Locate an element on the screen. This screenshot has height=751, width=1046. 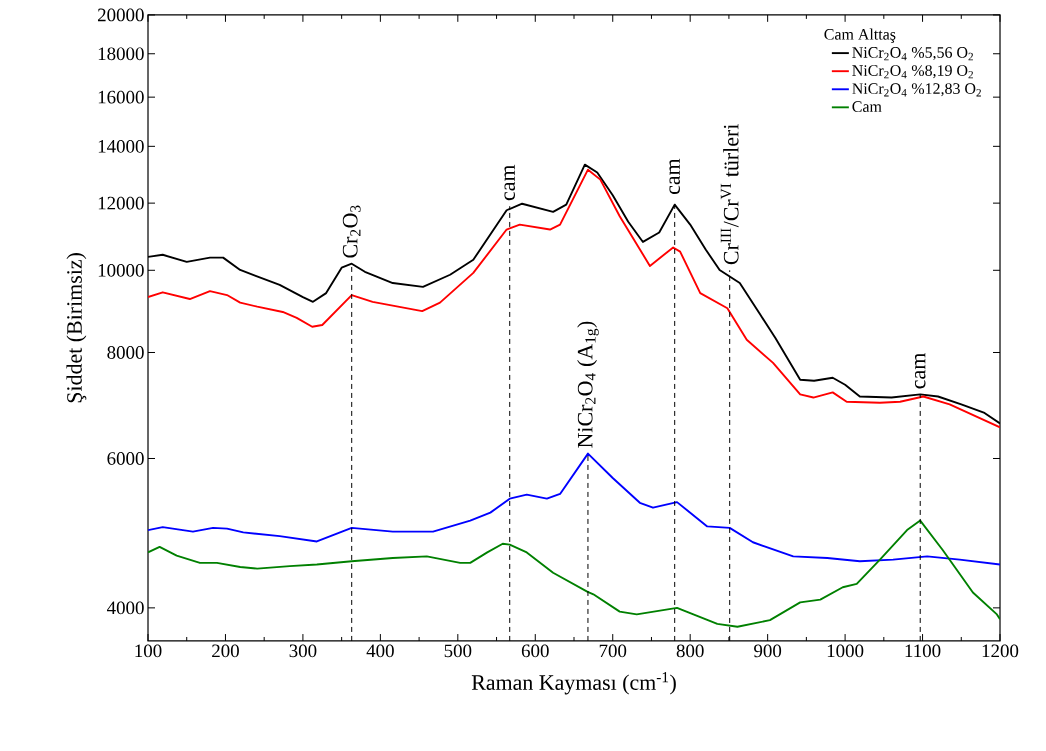
x-tick-label: 200 is located at coordinates (225, 651).